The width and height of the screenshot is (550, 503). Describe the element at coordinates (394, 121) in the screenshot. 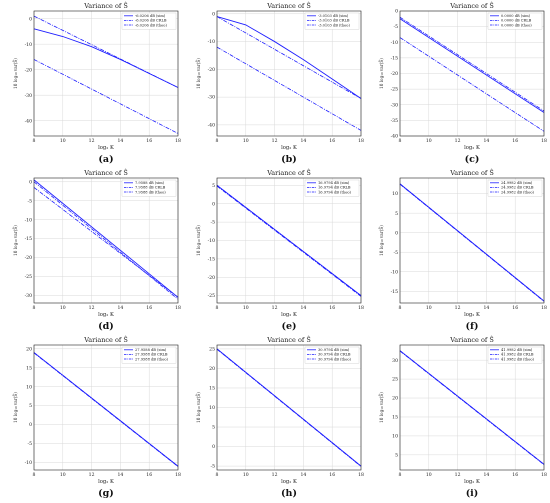

I see `y-tick-label: -35` at that location.